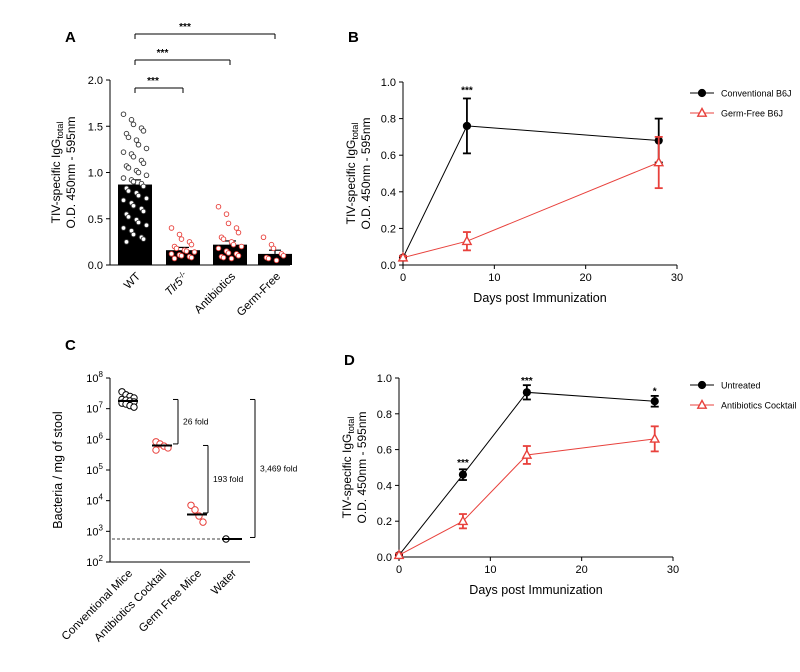 The height and width of the screenshot is (672, 800). What do you see at coordinates (132, 281) in the screenshot?
I see `category-label: WT` at bounding box center [132, 281].